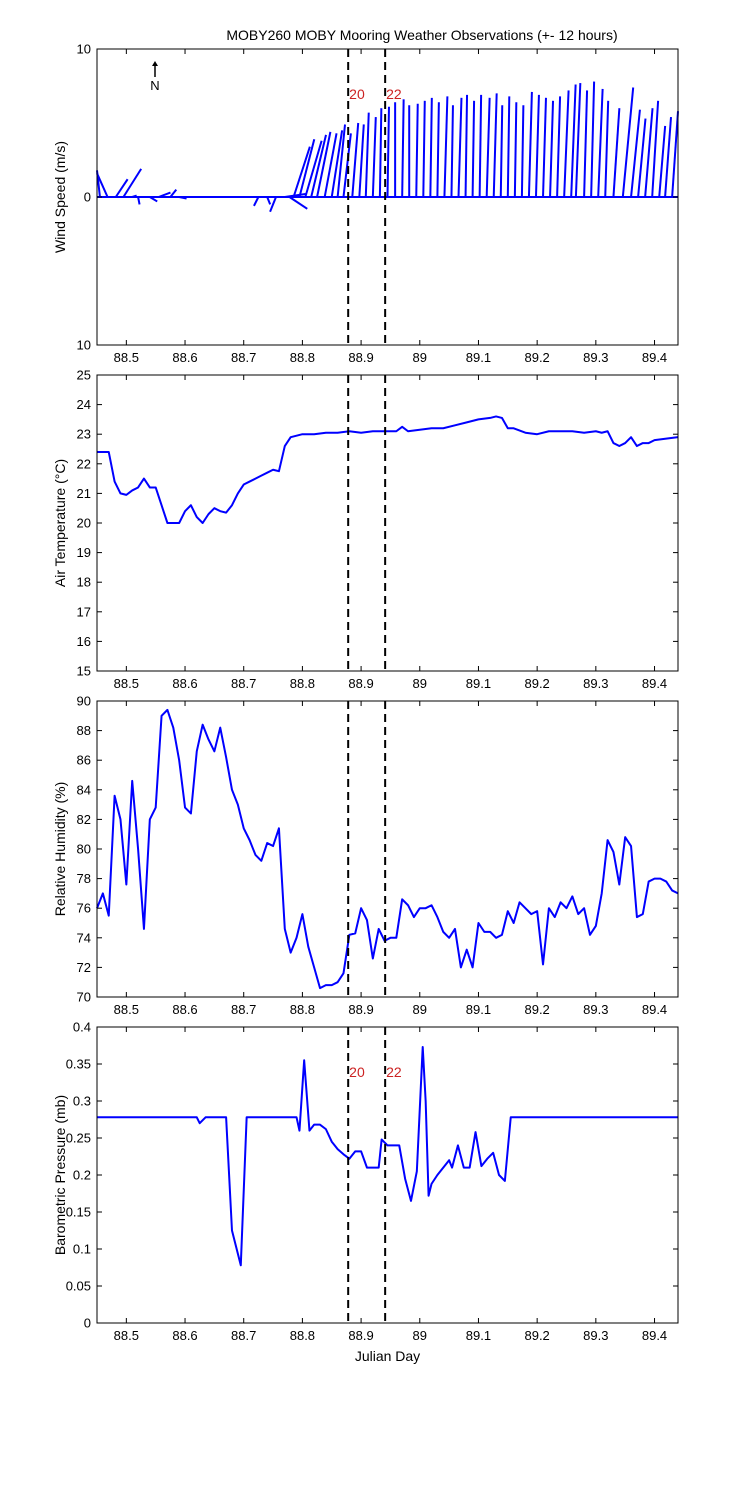 The width and height of the screenshot is (750, 1500). What do you see at coordinates (394, 94) in the screenshot?
I see `marker-label: 22` at bounding box center [394, 94].